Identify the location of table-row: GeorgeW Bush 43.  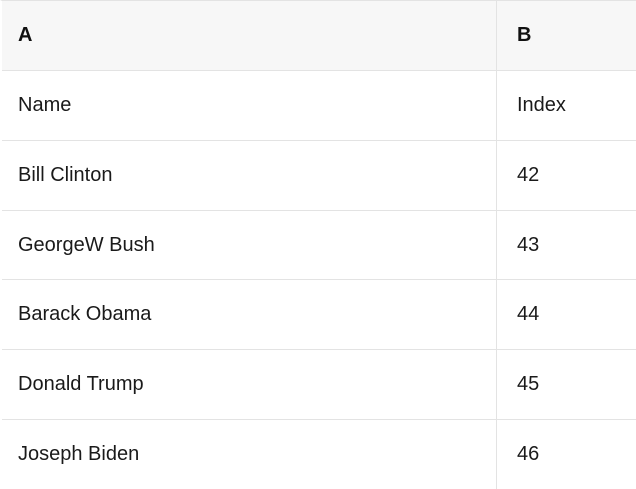
(319, 245).